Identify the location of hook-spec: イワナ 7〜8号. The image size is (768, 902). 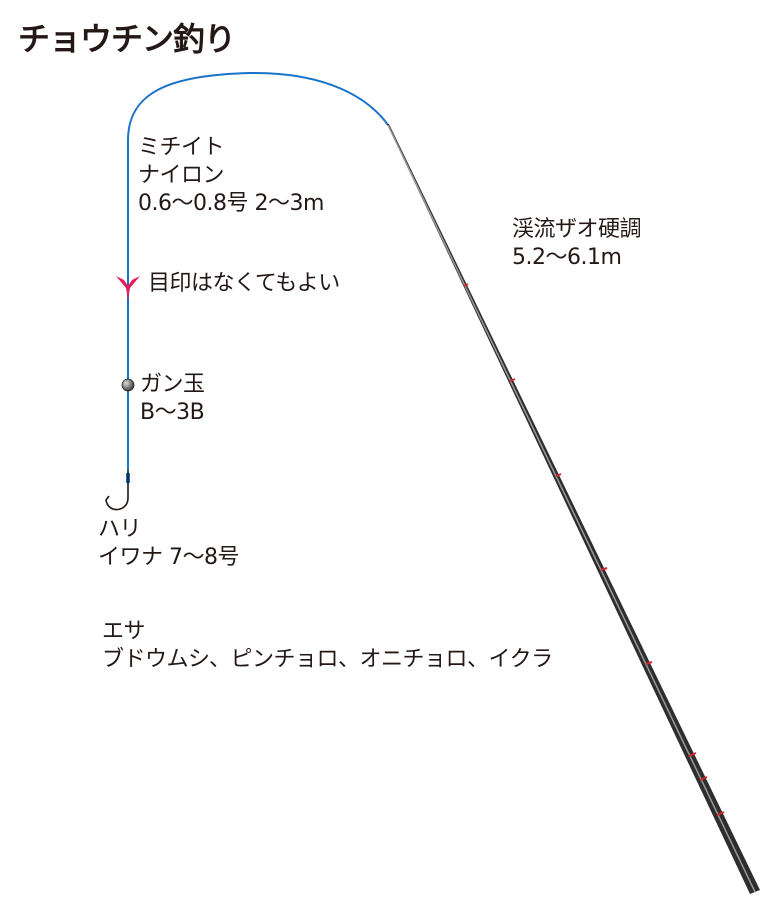
(169, 557).